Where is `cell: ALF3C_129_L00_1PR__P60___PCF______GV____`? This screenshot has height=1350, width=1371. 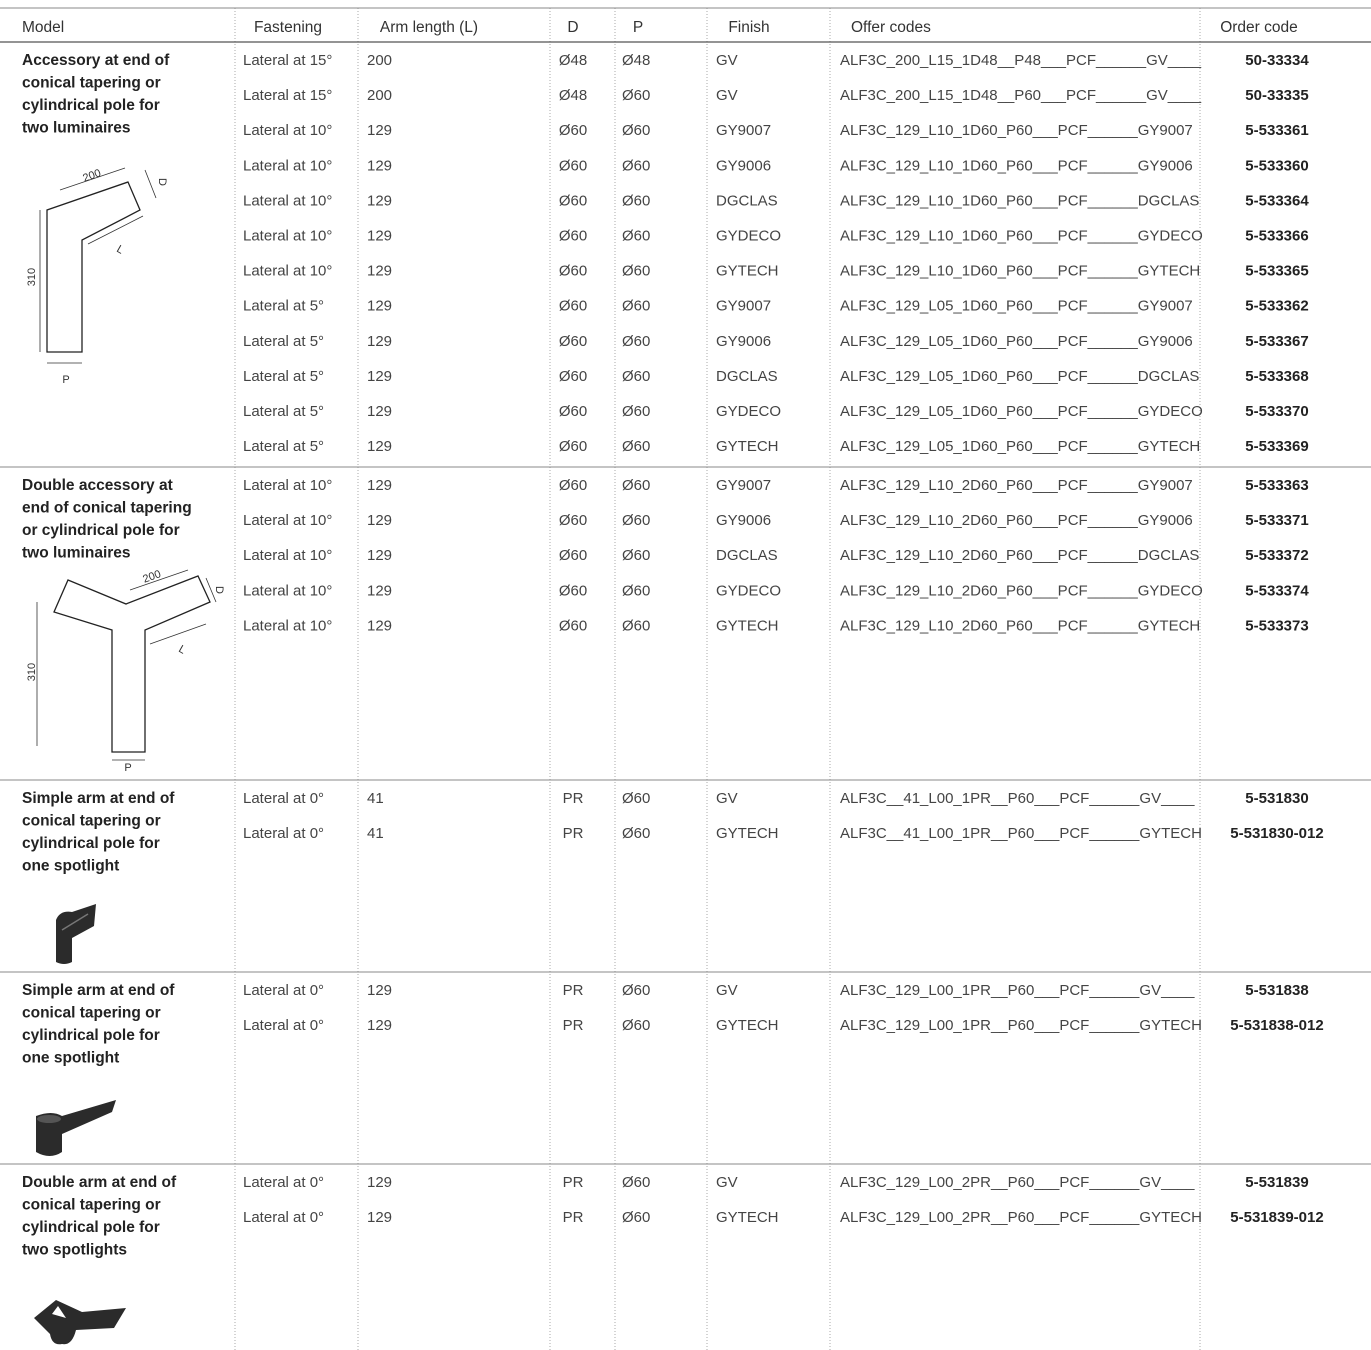 cell: ALF3C_129_L00_1PR__P60___PCF______GV____ is located at coordinates (1017, 990).